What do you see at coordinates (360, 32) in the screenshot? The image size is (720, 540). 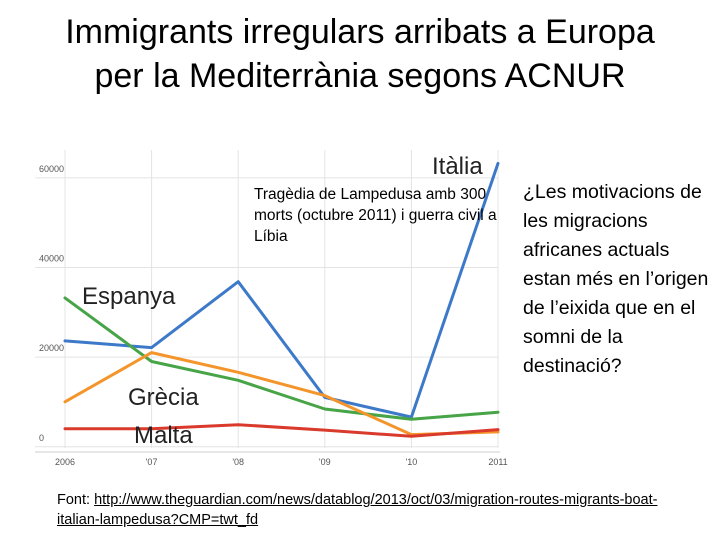 I see `title-line-1: Immigrants irregulars arribats a Europa` at bounding box center [360, 32].